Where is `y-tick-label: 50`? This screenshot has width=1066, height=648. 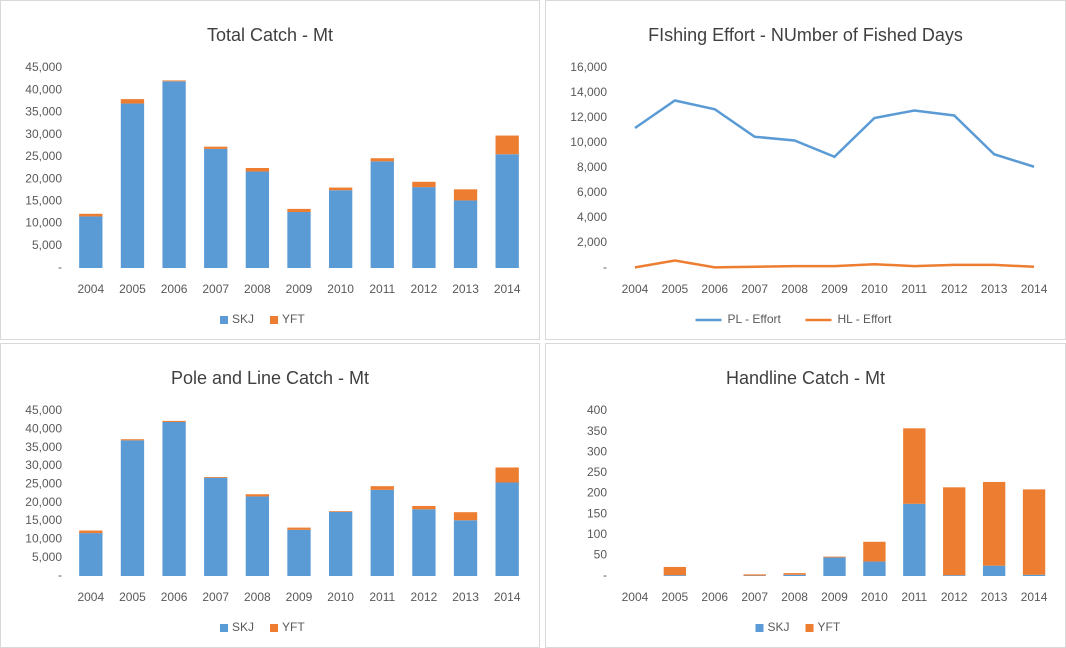 y-tick-label: 50 is located at coordinates (601, 555).